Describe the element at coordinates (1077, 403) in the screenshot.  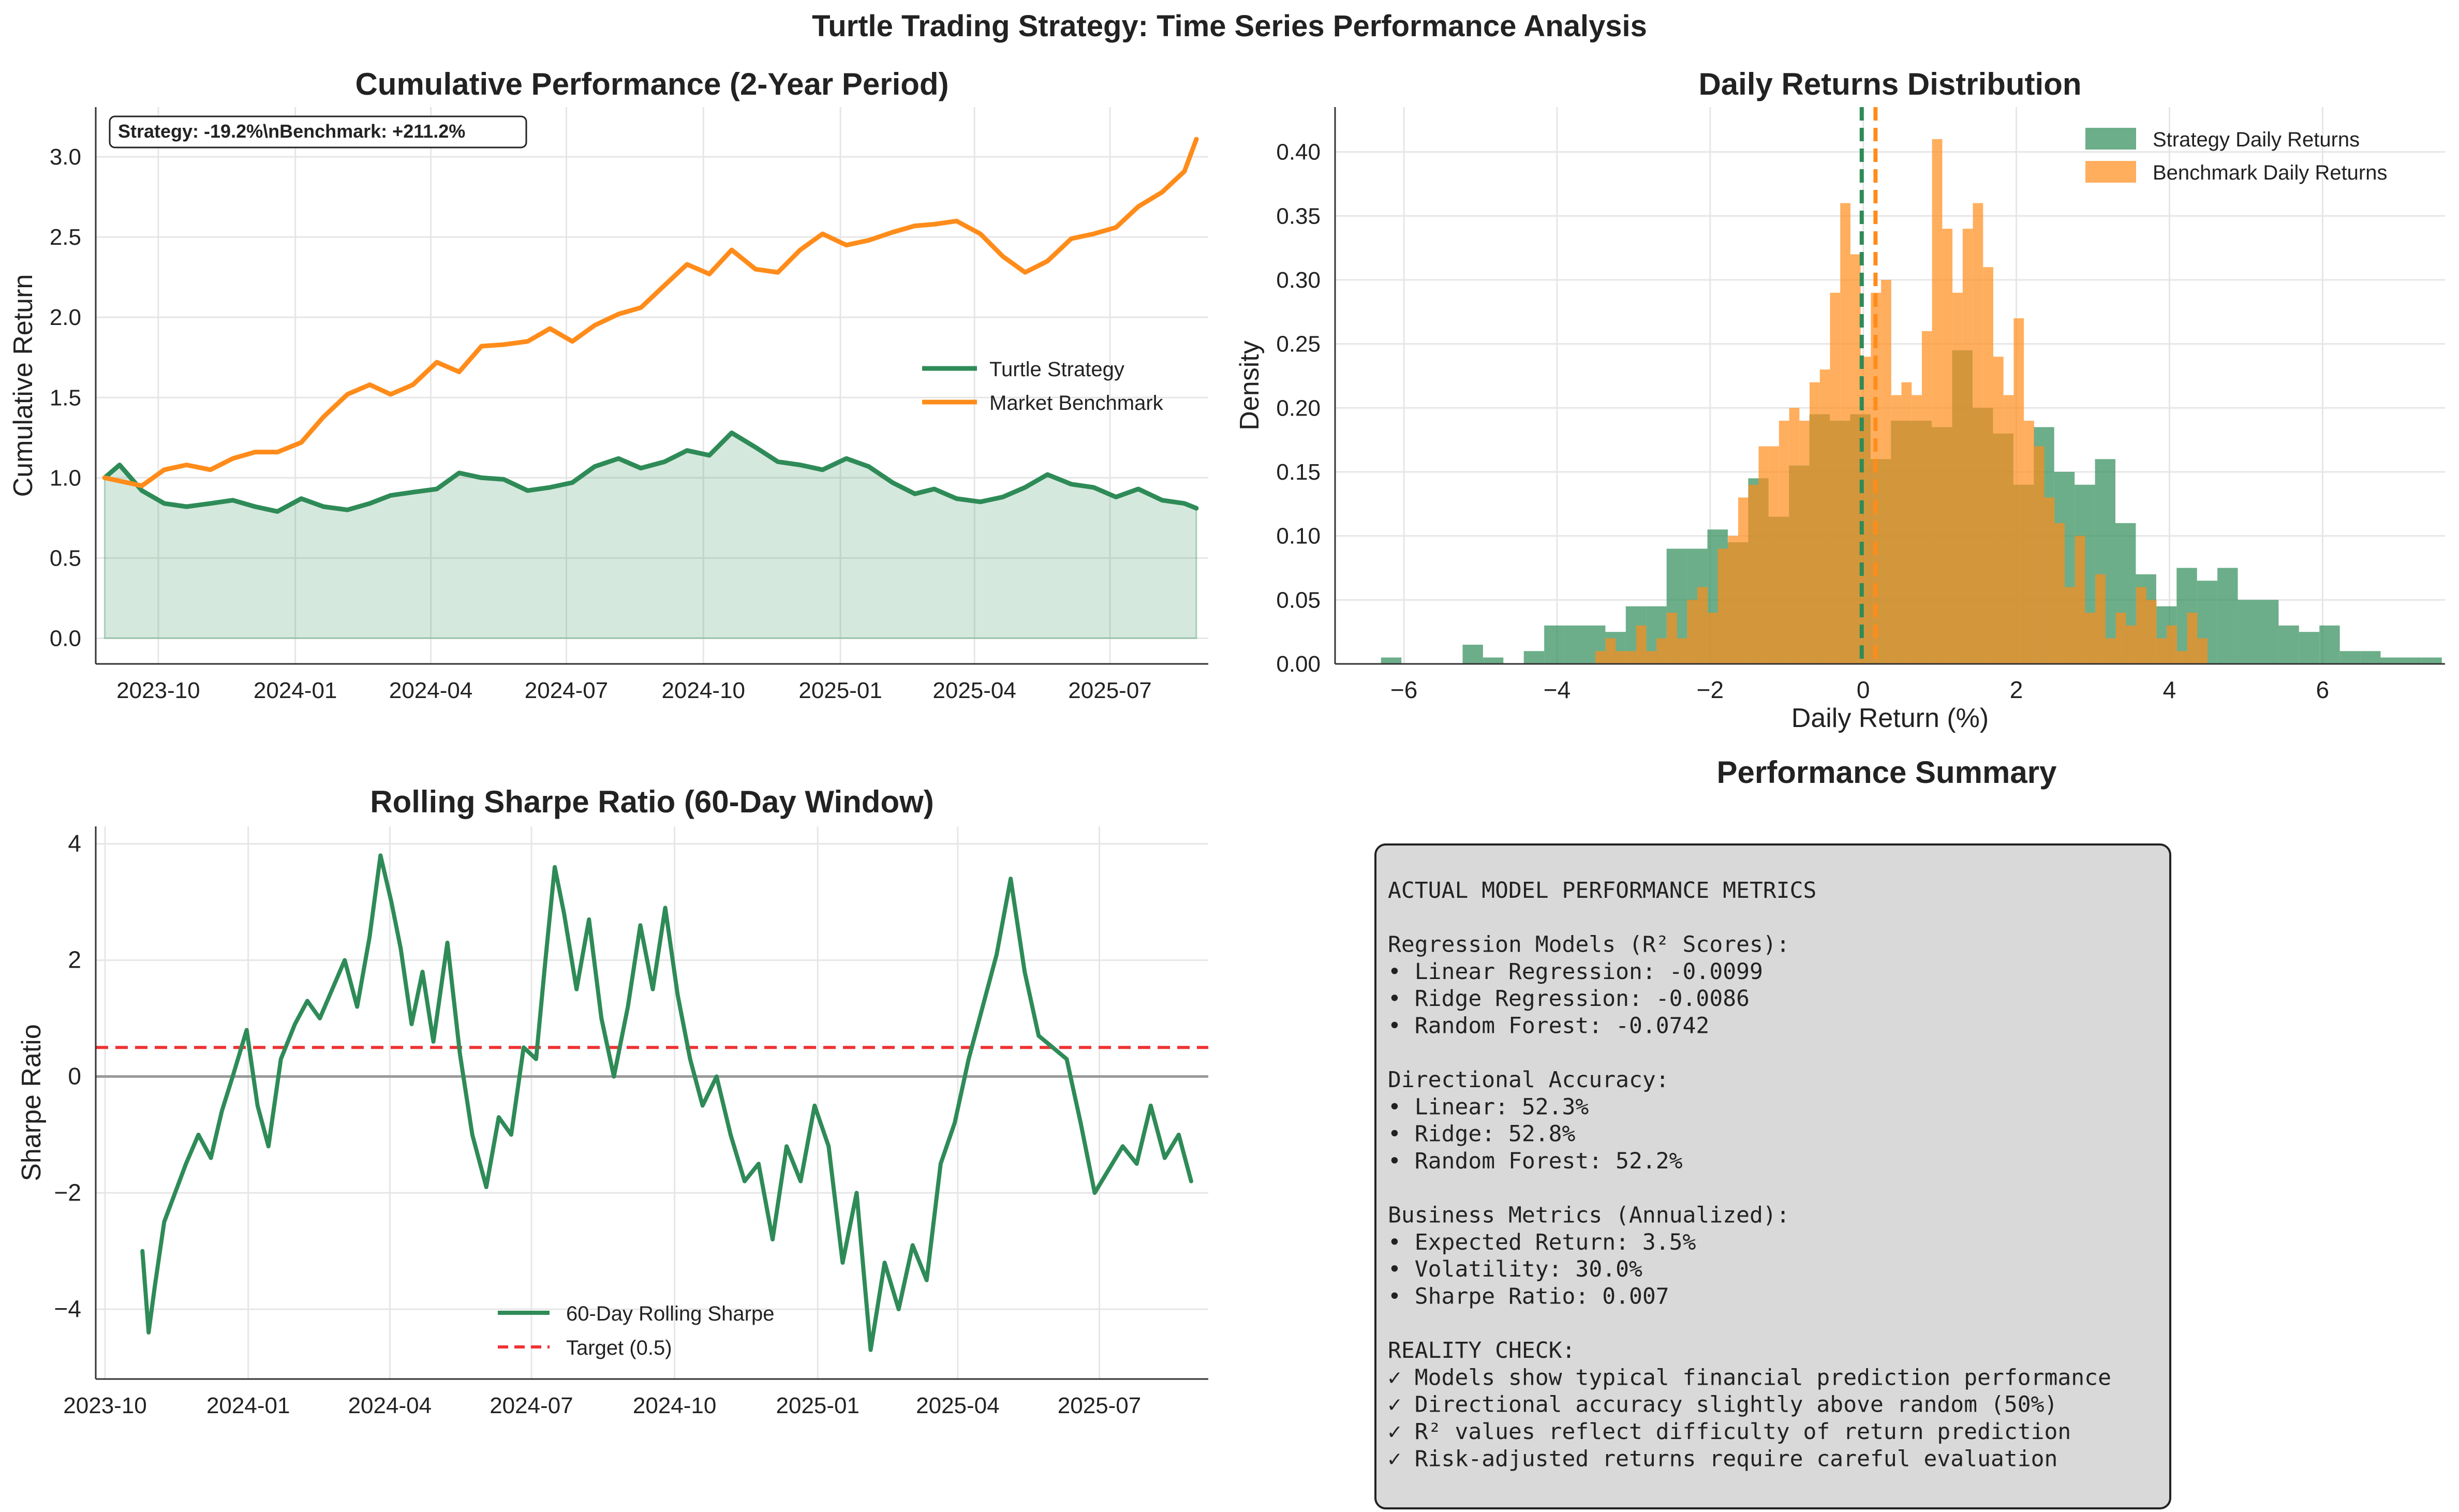
I see `legend-label: Market Benchmark` at that location.